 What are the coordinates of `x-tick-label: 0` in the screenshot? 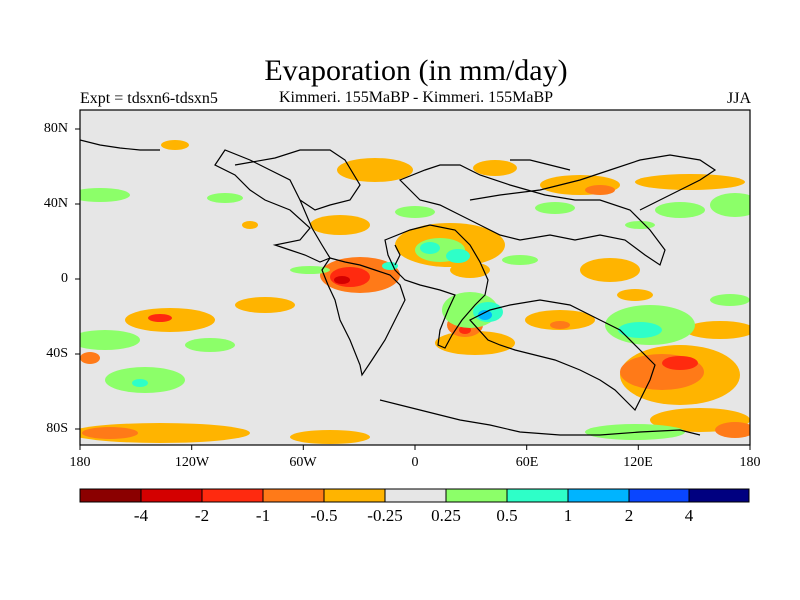 It's located at (415, 462).